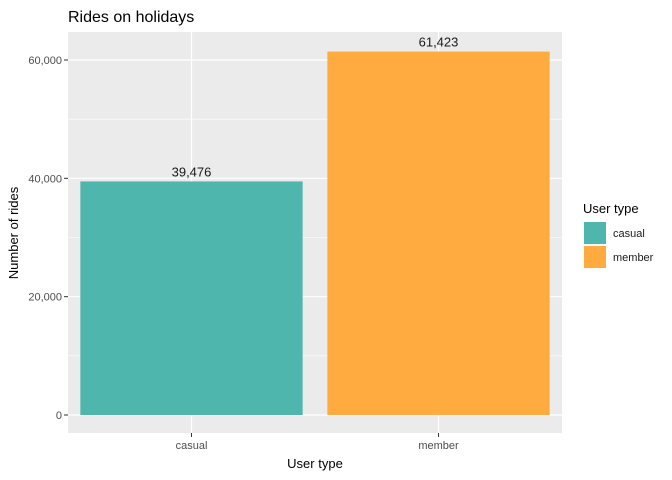  I want to click on y-tick-label: 40,000, so click(45, 179).